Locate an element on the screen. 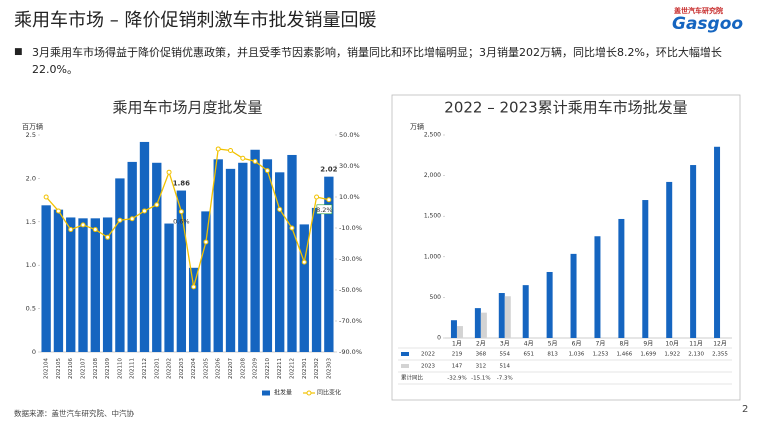 This screenshot has width=760, height=428. table-cell: 1,699 is located at coordinates (648, 355).